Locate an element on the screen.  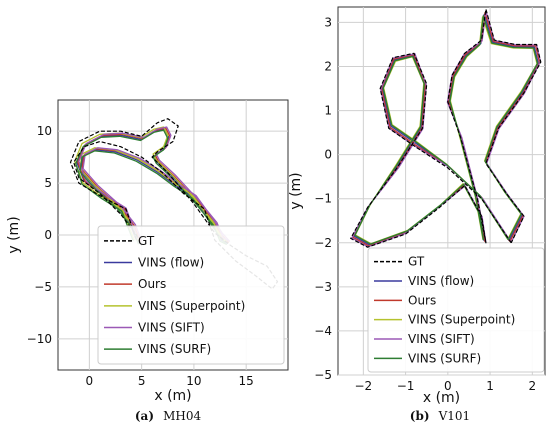
caption-v101: (b) V101 is located at coordinates (440, 414).